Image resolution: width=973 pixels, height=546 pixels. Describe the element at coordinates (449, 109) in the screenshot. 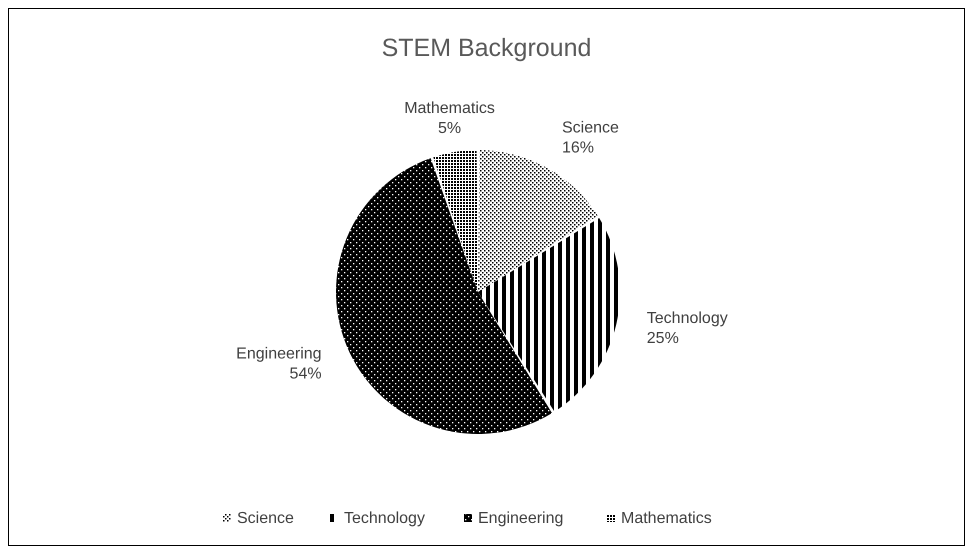

I see `slice-label: Mathematics` at that location.